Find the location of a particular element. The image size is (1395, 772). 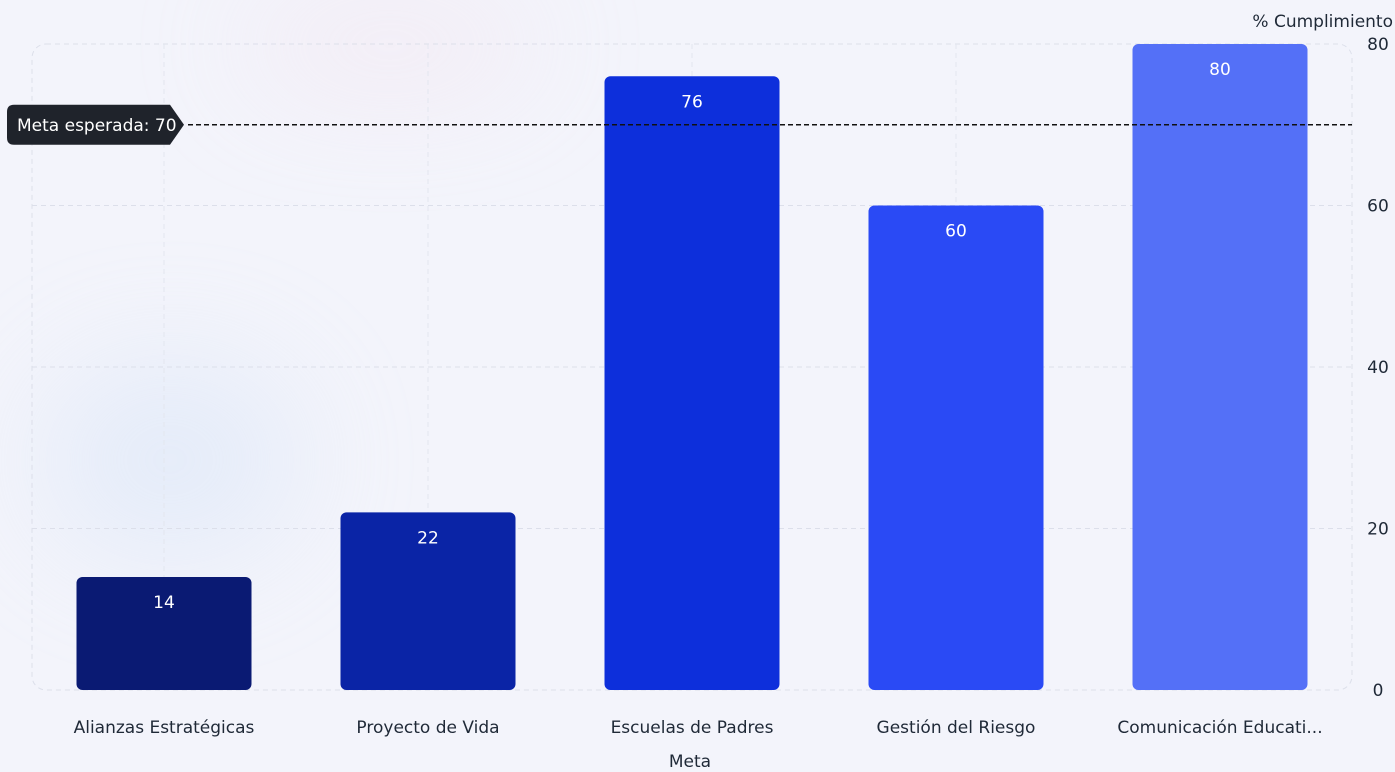

y-tick-label: 80 is located at coordinates (1378, 45).